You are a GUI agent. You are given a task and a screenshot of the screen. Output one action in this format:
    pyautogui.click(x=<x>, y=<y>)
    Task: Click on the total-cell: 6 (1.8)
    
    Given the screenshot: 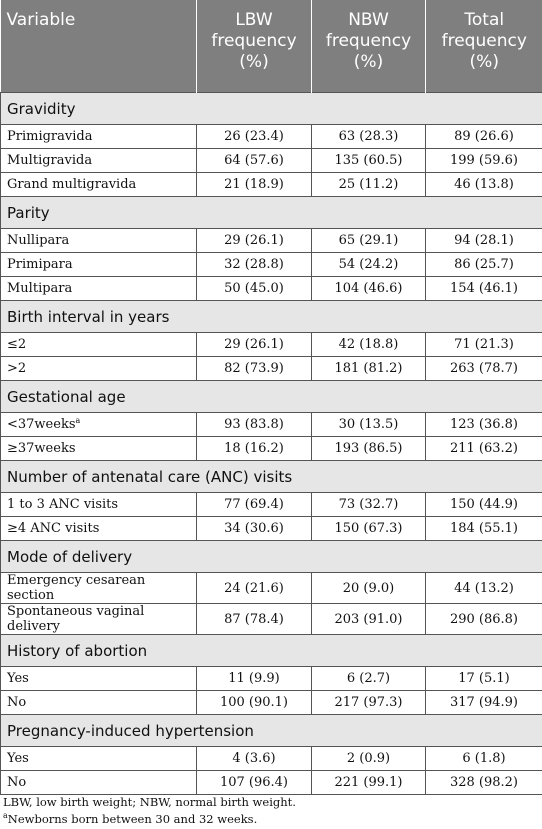 What is the action you would take?
    pyautogui.click(x=483, y=758)
    